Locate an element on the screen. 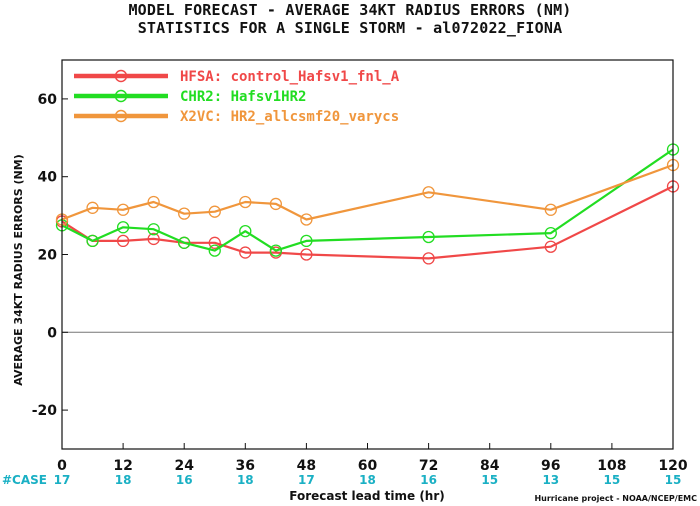 The width and height of the screenshot is (700, 506). x-tick-label: 96 is located at coordinates (550, 466).